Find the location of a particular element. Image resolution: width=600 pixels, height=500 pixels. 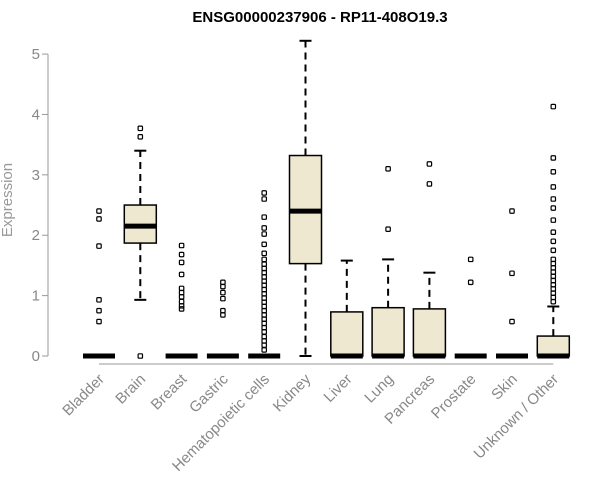

chart-title: ENSG00000237906 - RP11-408O19.3 is located at coordinates (319, 17).